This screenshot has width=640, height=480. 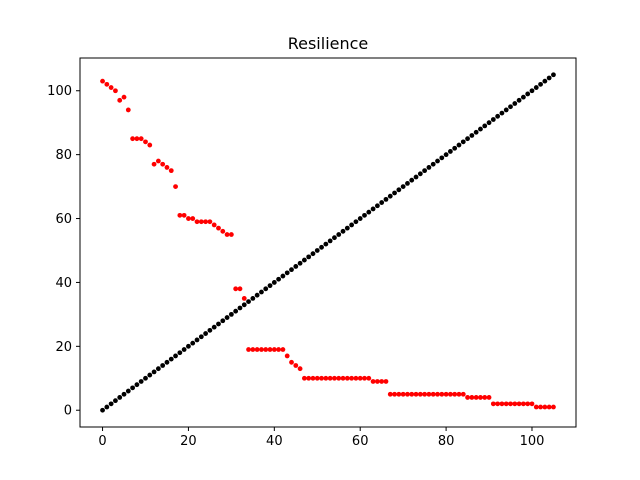 I want to click on x-tick-label: 100, so click(x=532, y=441).